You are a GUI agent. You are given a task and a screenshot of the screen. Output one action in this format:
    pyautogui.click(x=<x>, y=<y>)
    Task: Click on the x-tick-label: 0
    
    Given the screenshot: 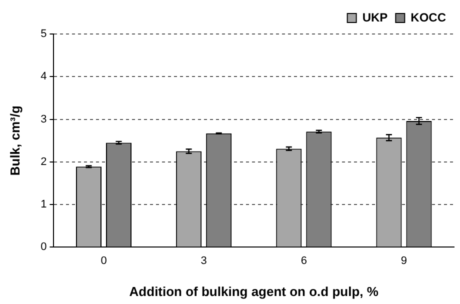 What is the action you would take?
    pyautogui.click(x=103, y=260)
    